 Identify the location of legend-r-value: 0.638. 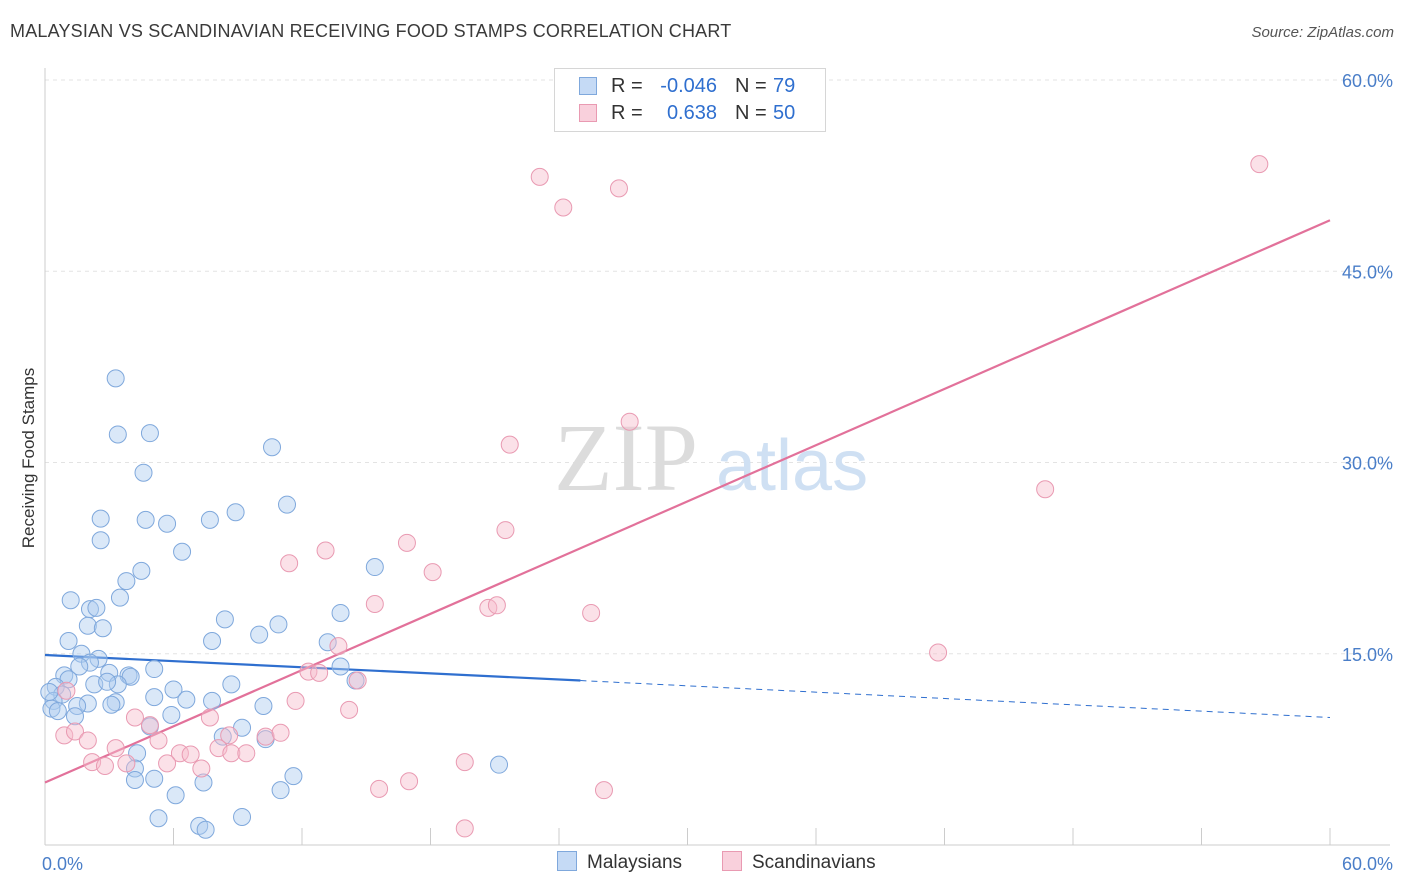
(691, 113).